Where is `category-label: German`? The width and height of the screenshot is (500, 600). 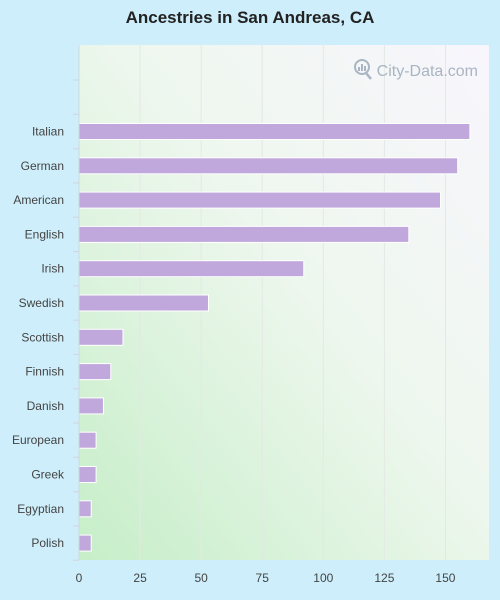 category-label: German is located at coordinates (42, 166).